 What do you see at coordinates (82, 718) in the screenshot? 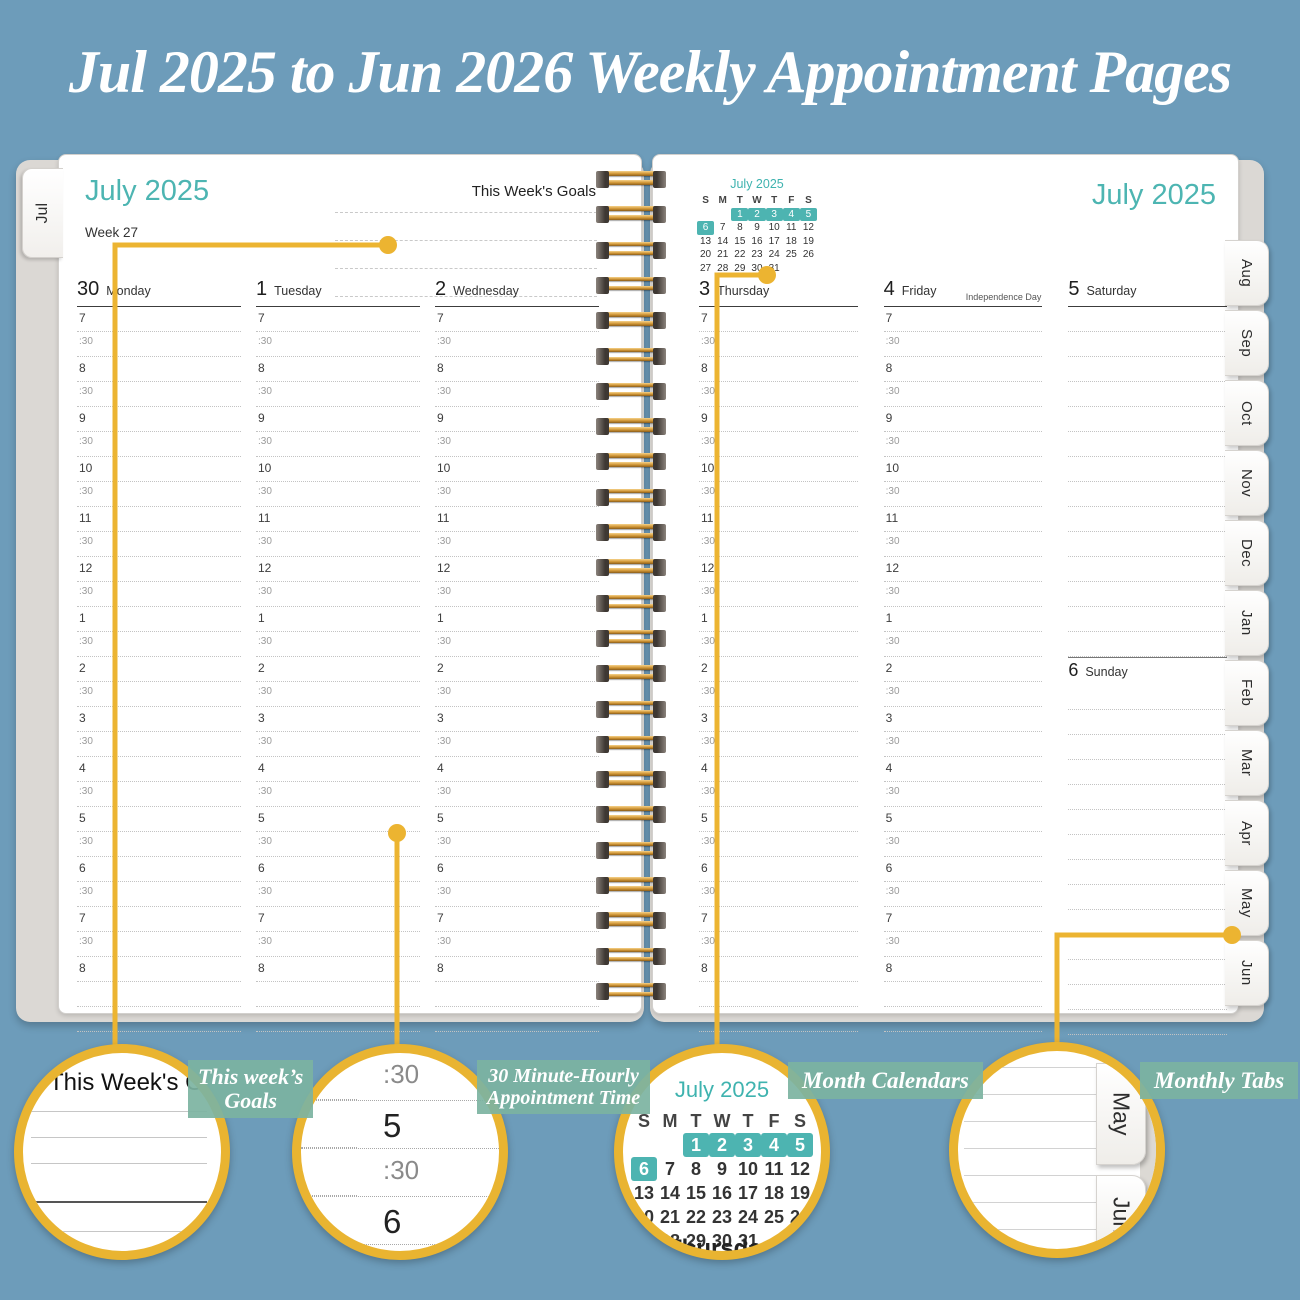
I see `time-label: 3` at bounding box center [82, 718].